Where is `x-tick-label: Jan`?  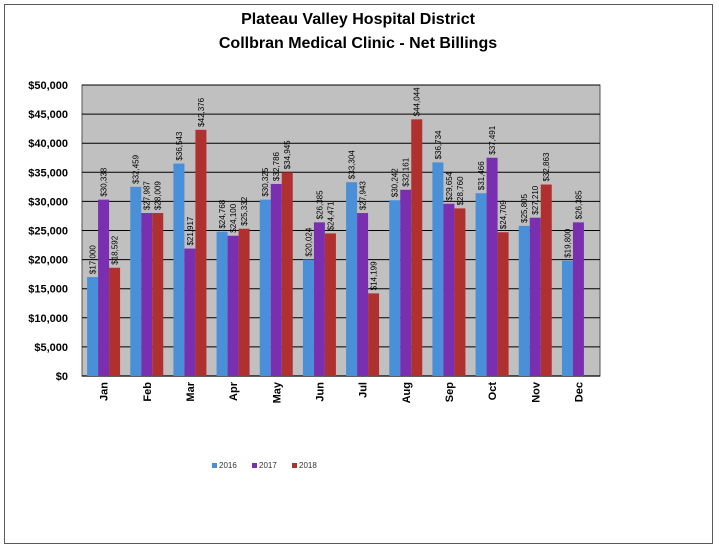
x-tick-label: Jan is located at coordinates (105, 391).